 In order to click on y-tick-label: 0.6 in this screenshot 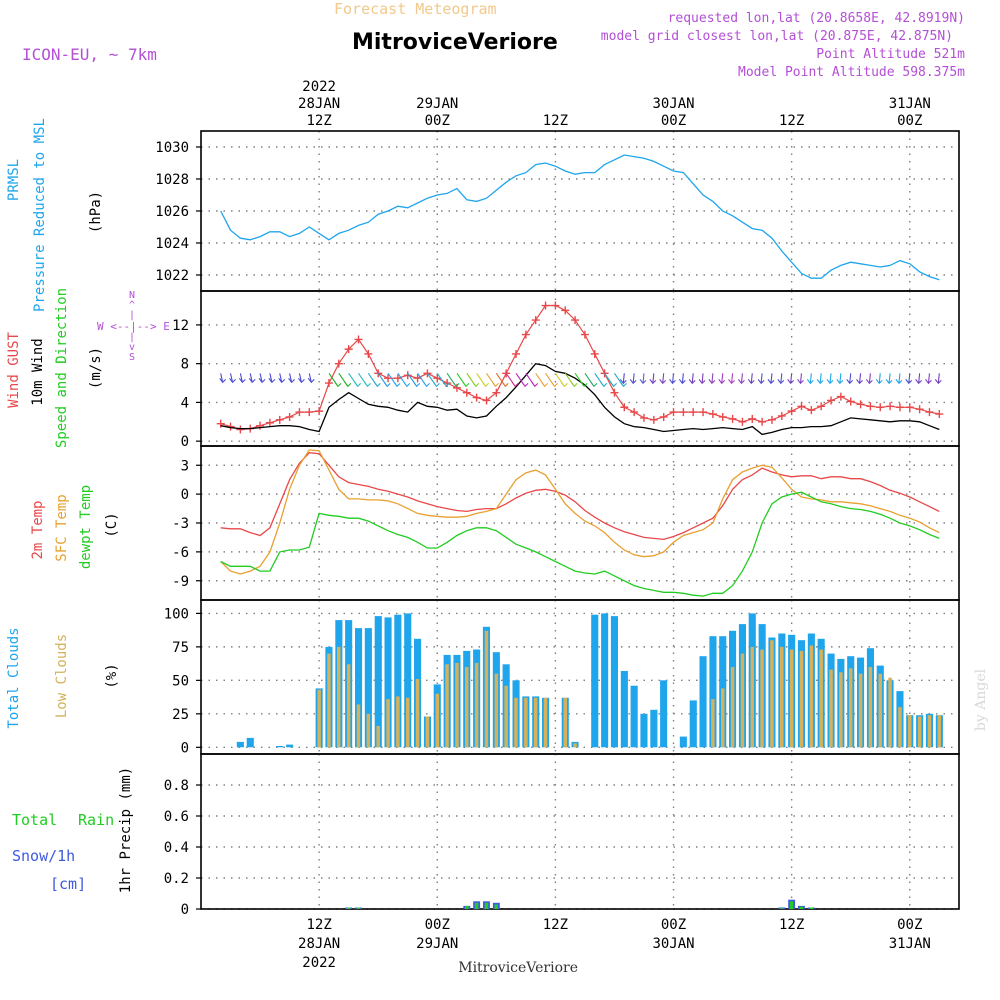, I will do `click(176, 817)`.